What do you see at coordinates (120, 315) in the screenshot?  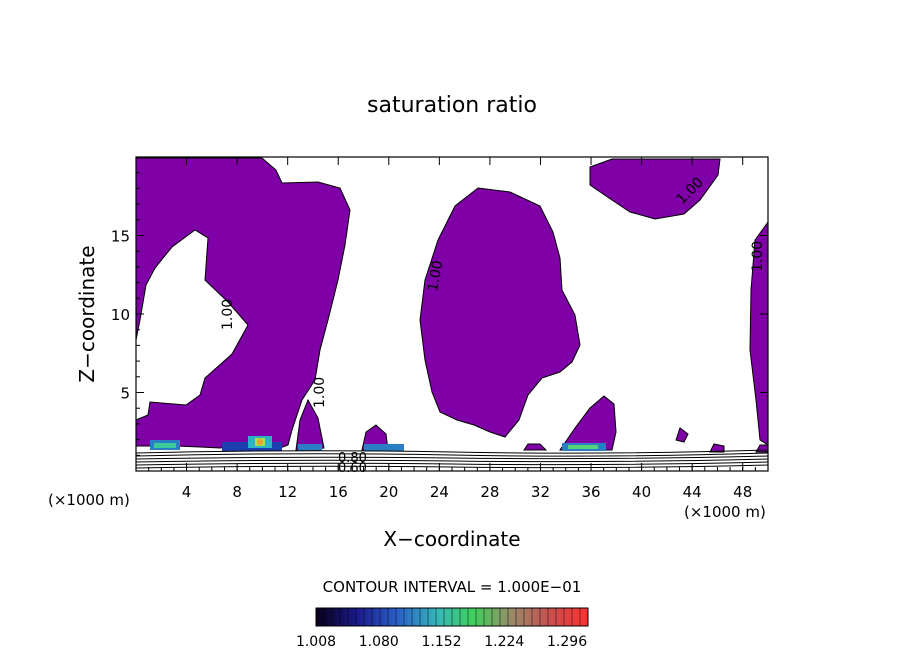 I see `y-tick-label: 10` at bounding box center [120, 315].